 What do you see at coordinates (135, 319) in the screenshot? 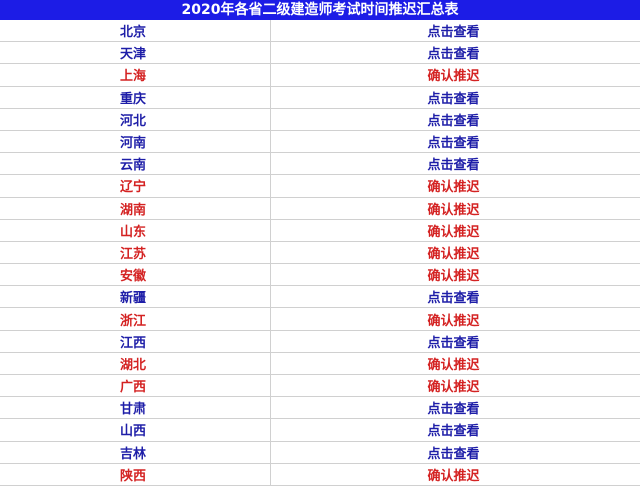
I see `province-cell: 浙江` at bounding box center [135, 319].